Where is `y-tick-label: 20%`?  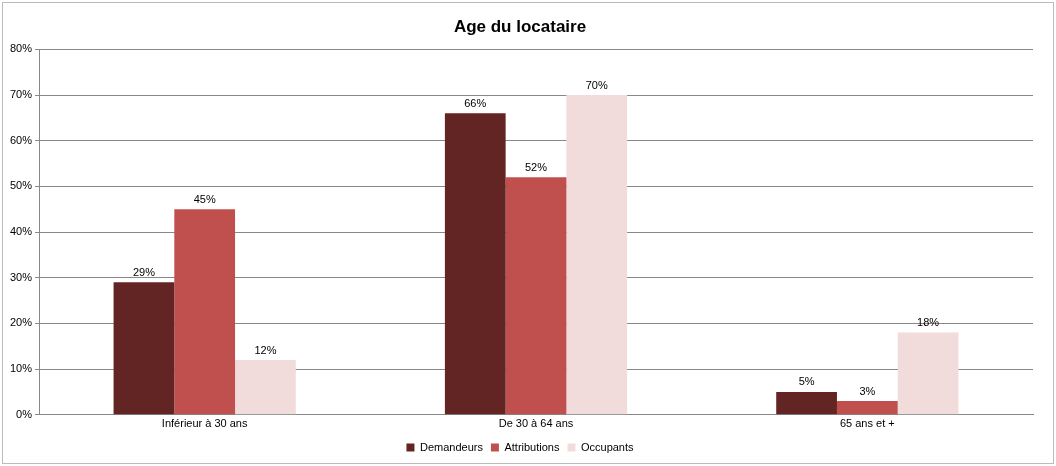
y-tick-label: 20% is located at coordinates (21, 322).